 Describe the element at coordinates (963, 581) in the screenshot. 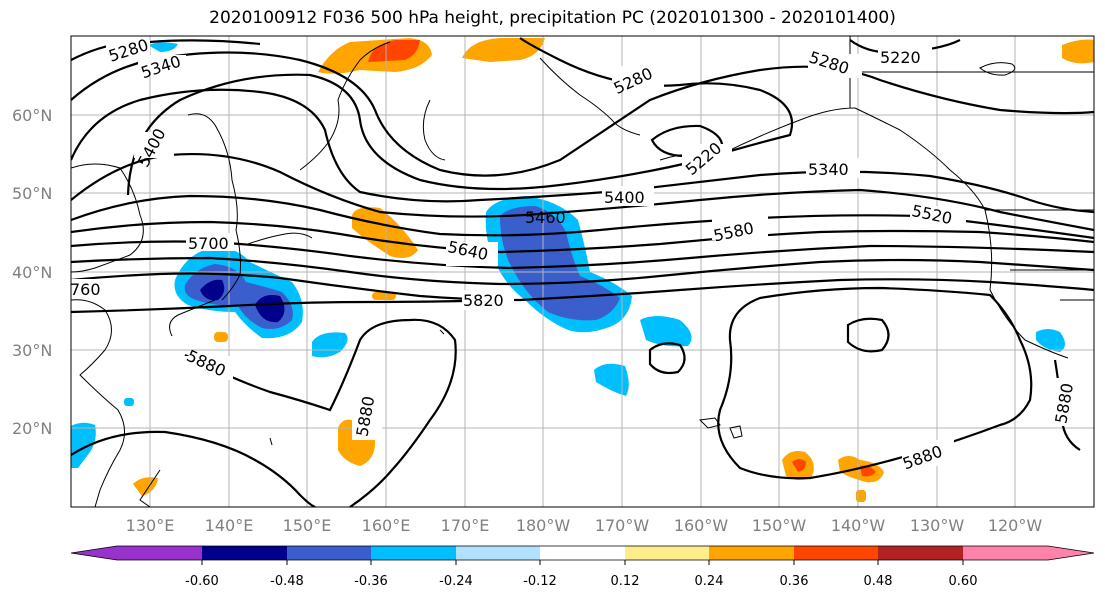

I see `colorbar-tick-label: 0.60` at that location.